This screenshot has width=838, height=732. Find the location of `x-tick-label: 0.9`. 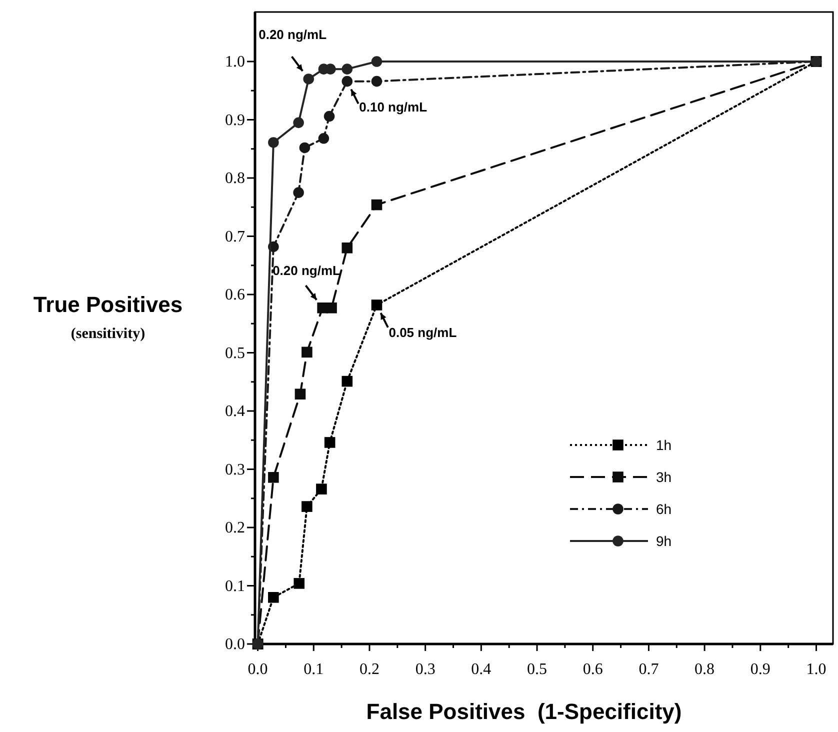

x-tick-label: 0.9 is located at coordinates (760, 669).